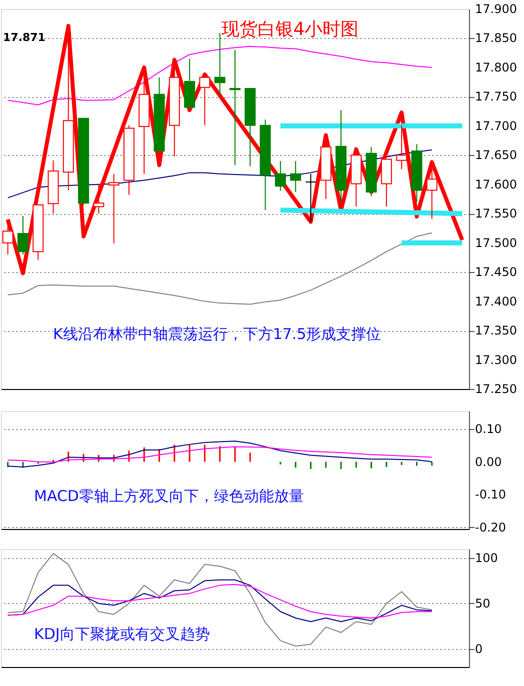 The height and width of the screenshot is (686, 524). Describe the element at coordinates (217, 333) in the screenshot. I see `annotation: K线沿布林带中轴震荡运行，下方17.5形成支撑位` at that location.